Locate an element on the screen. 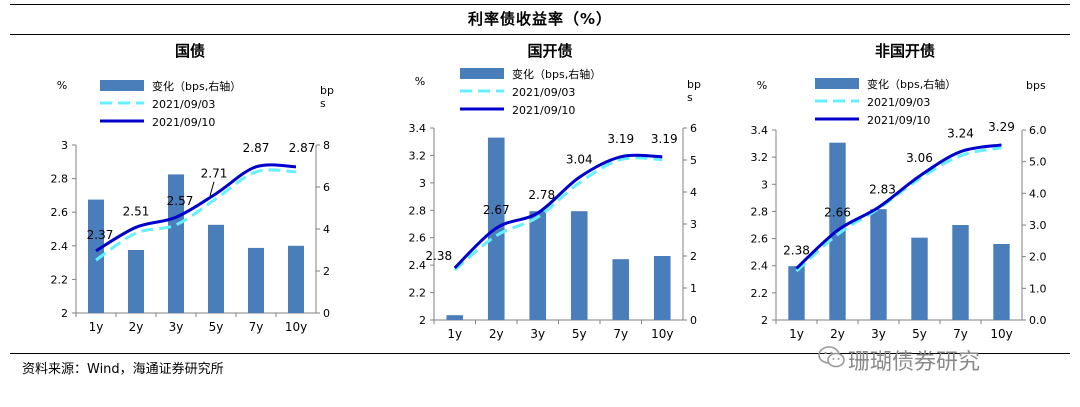 The width and height of the screenshot is (1080, 407). right-tick-label: 6 is located at coordinates (693, 128).